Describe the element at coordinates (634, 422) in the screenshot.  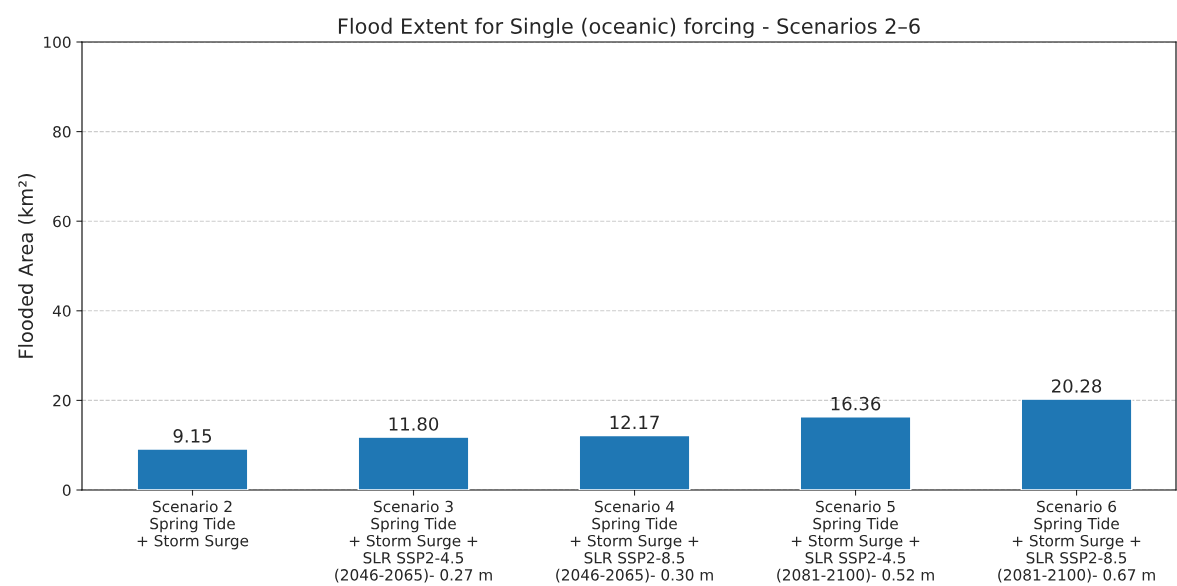
I see `data-label: 12.17` at that location.